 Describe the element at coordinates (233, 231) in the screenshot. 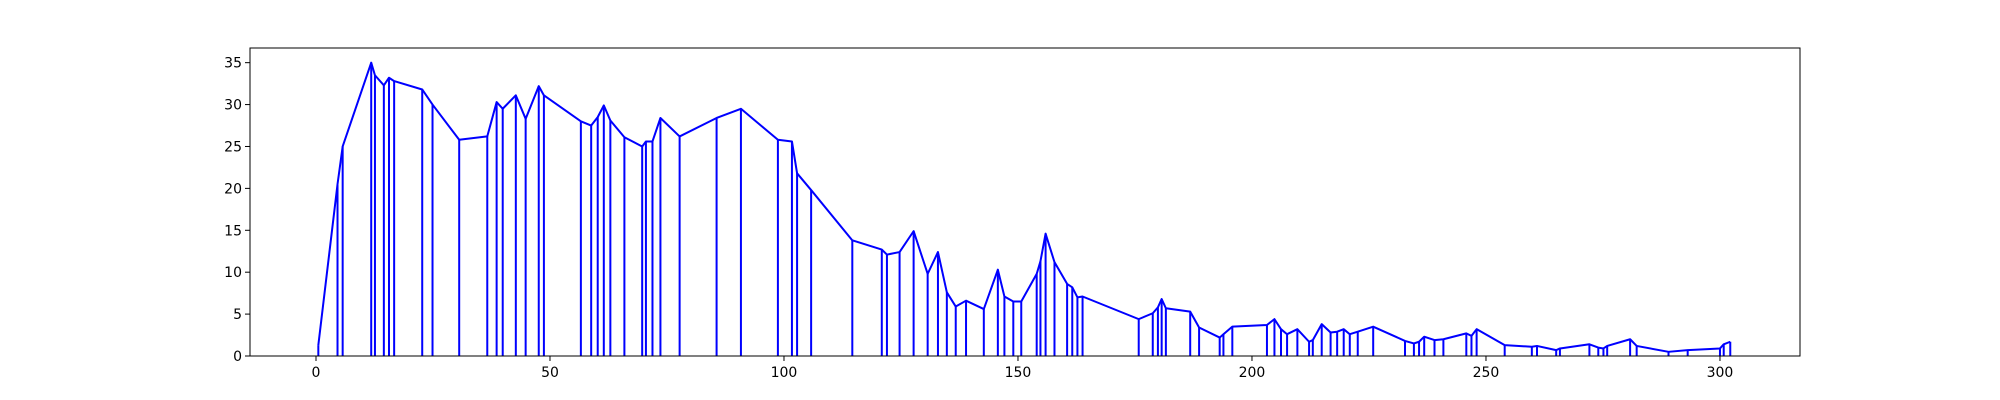

I see `y-tick-label: 15` at that location.